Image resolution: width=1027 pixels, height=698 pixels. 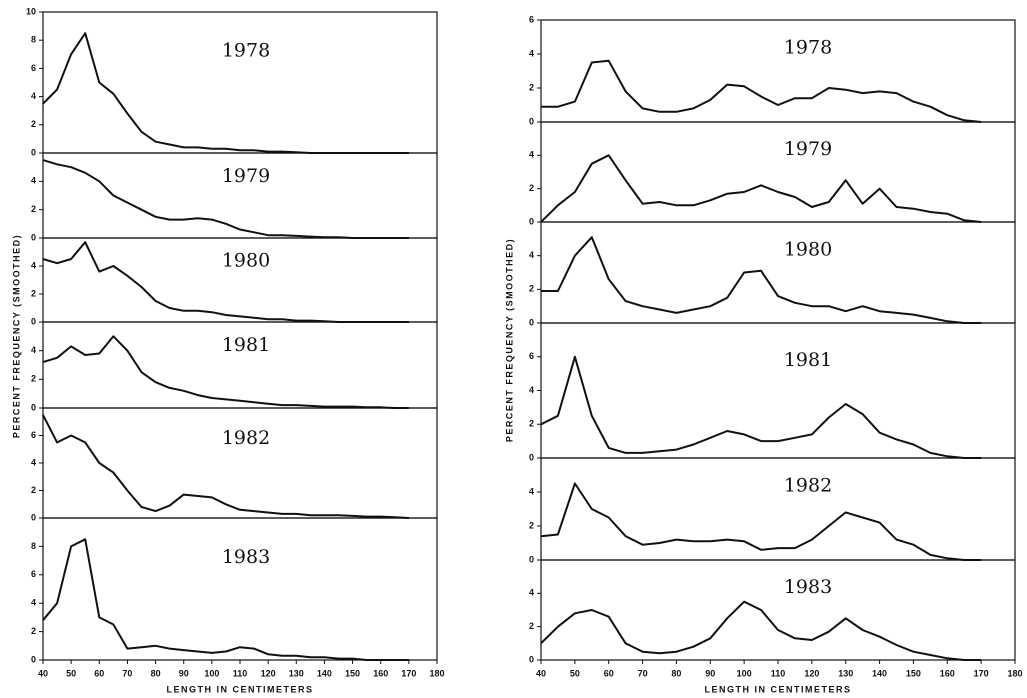 I want to click on y-tick-label: 10, so click(x=31, y=11).